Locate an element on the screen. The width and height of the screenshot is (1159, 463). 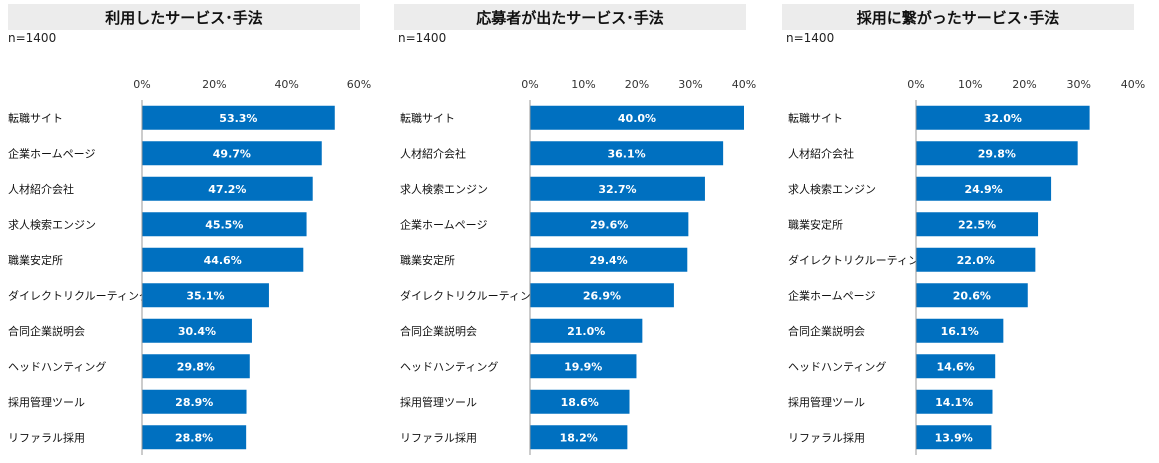
data-label: 30.4% is located at coordinates (197, 331).